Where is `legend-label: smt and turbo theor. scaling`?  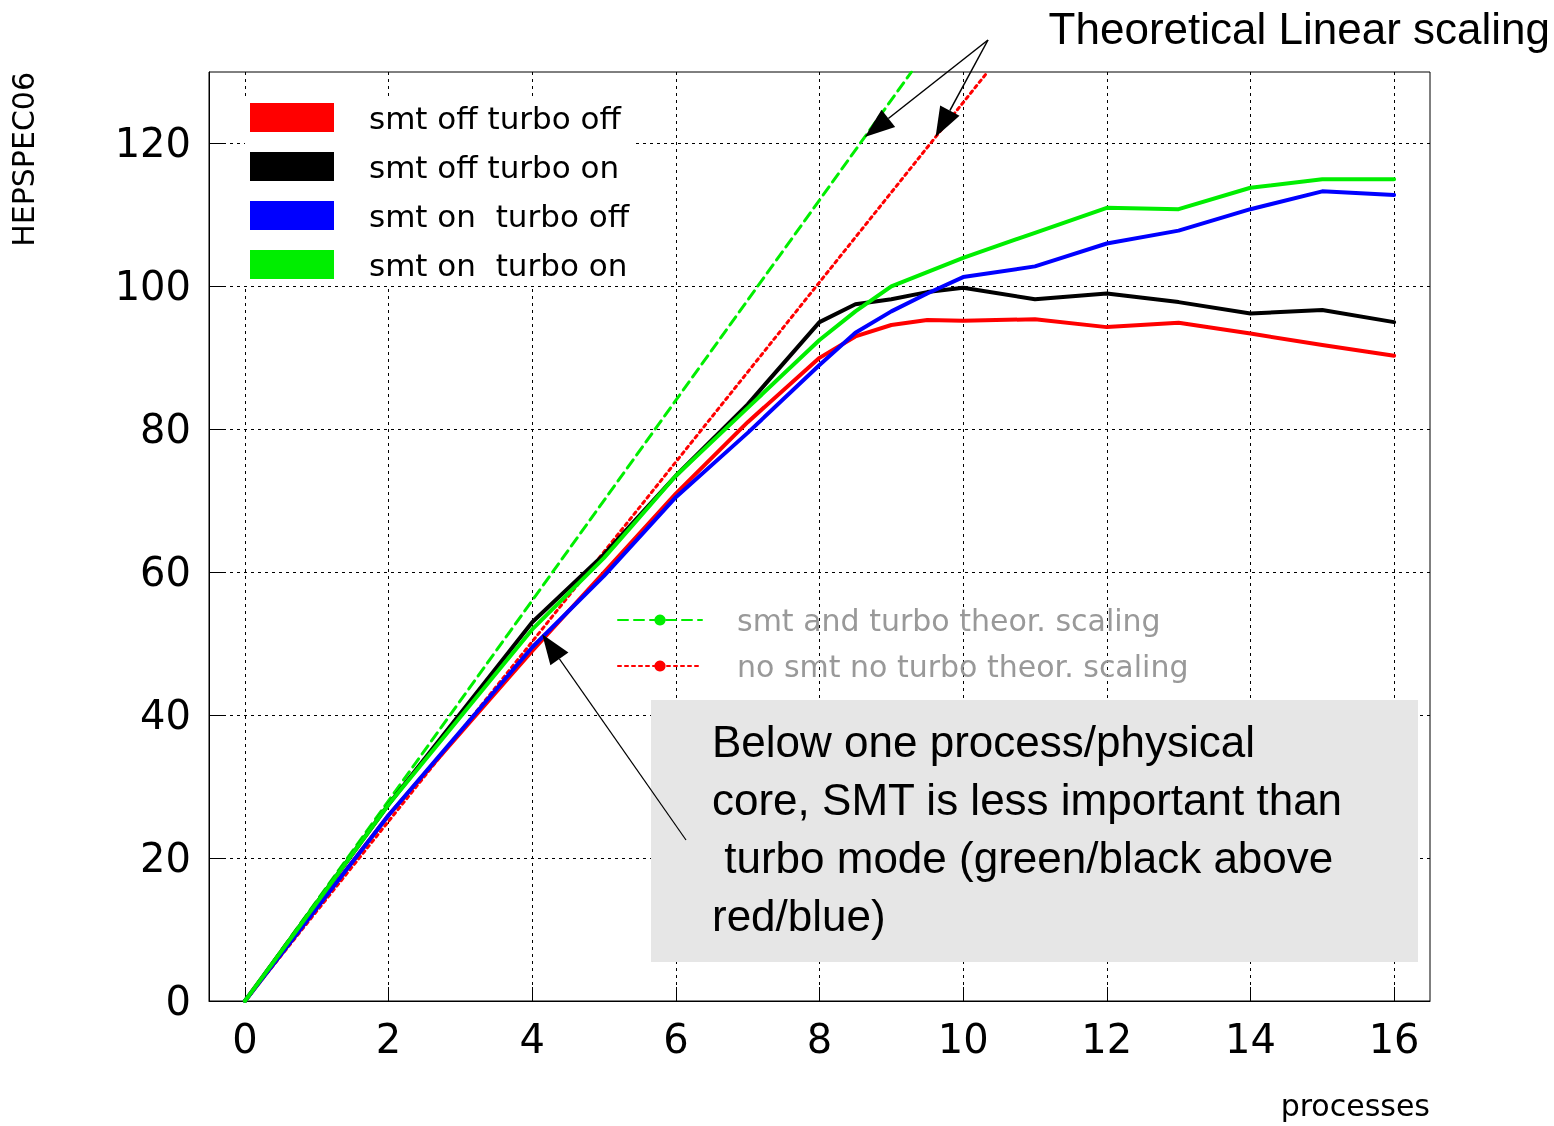
legend-label: smt and turbo theor. scaling is located at coordinates (949, 620).